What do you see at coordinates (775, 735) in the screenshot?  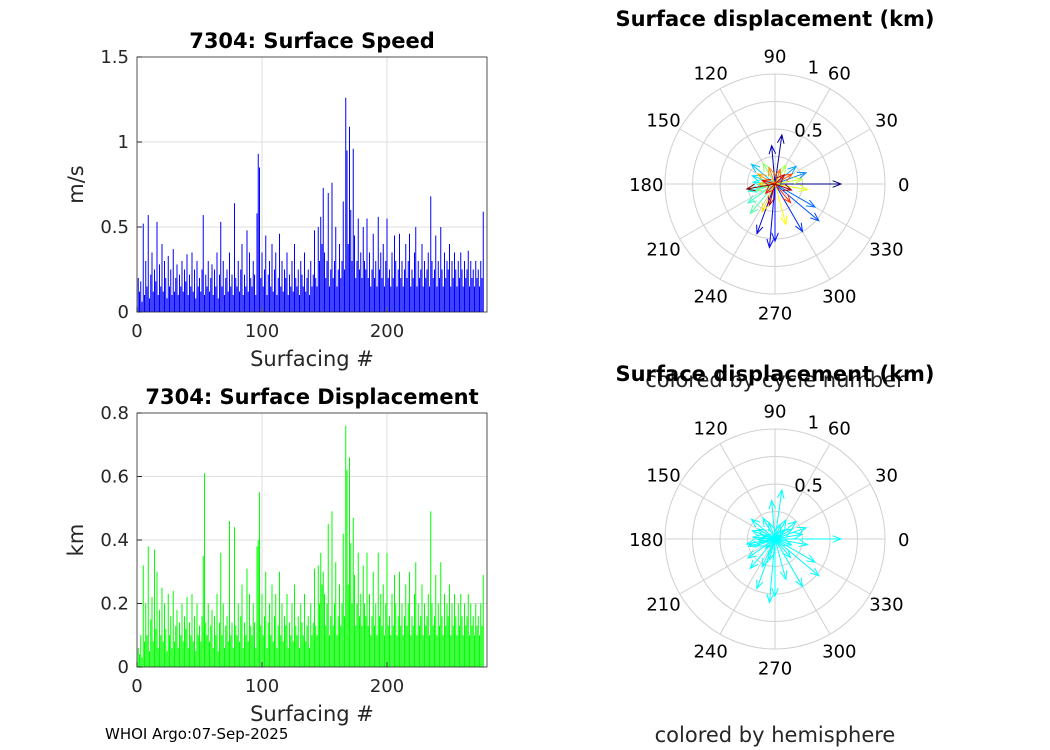 I see `chart-subtitle: colored by hemisphere` at bounding box center [775, 735].